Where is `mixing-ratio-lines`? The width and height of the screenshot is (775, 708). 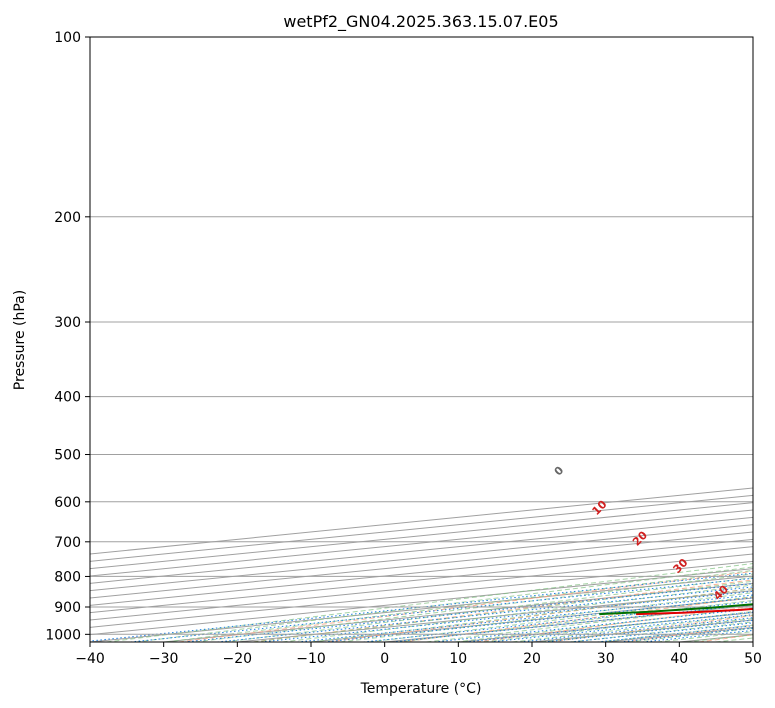
mixing-ratio-lines is located at coordinates (421, 607).